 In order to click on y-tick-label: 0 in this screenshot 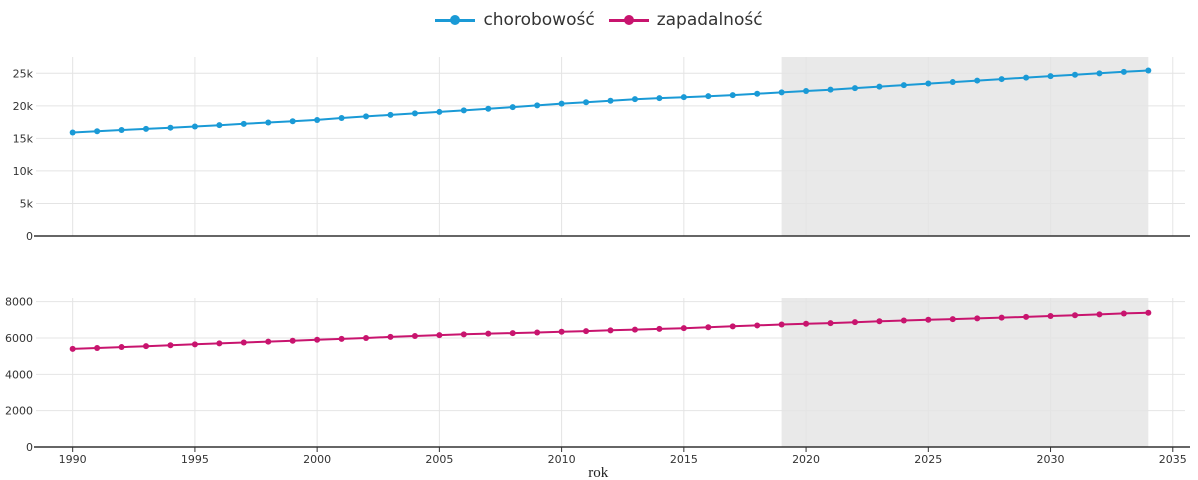, I will do `click(29, 447)`.